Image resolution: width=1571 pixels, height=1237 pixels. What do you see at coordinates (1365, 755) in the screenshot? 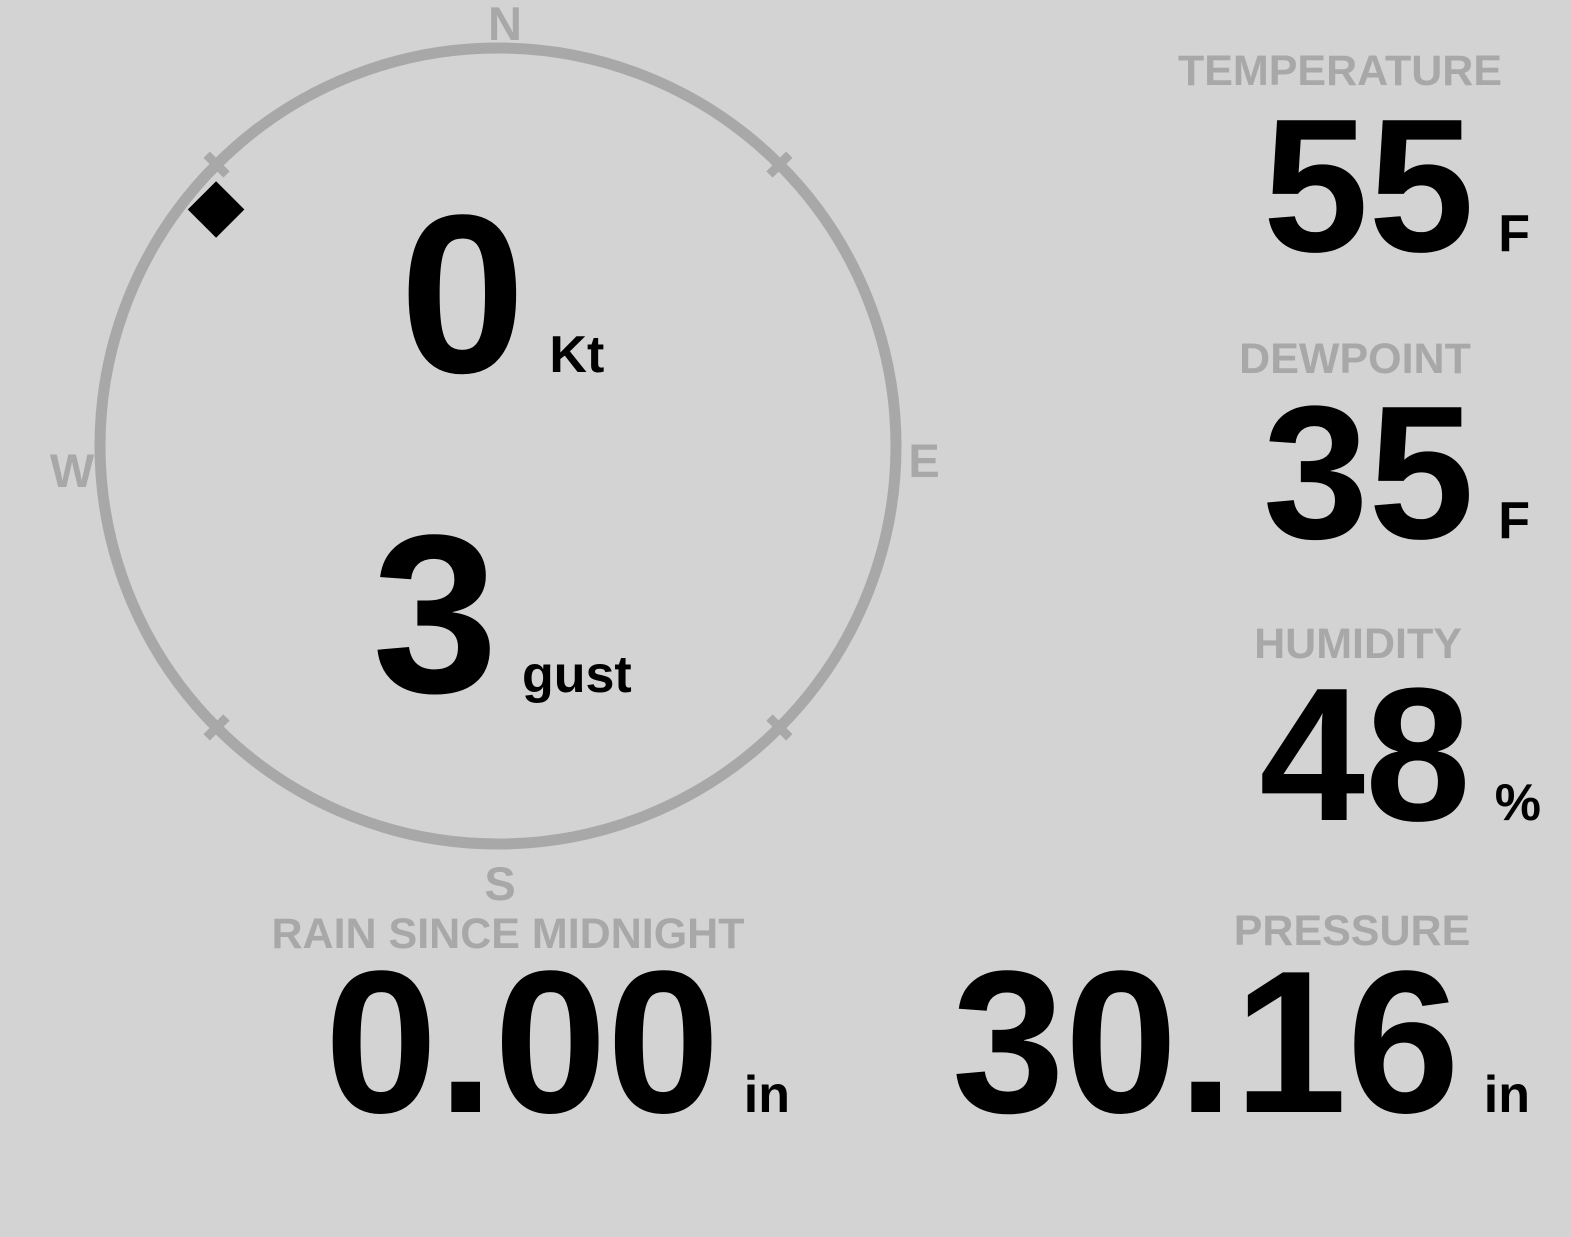
I see `humidity-value: 48` at bounding box center [1365, 755].